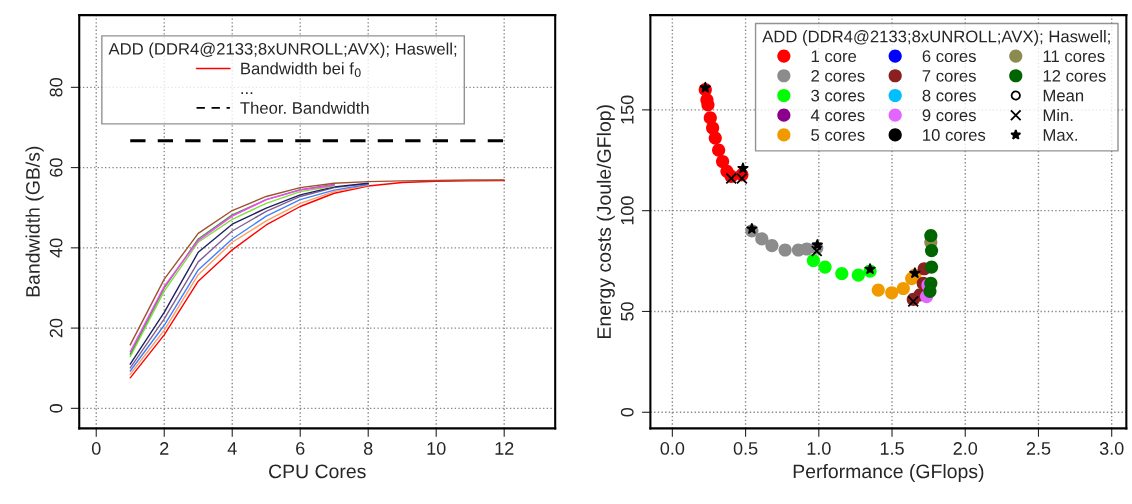 Image resolution: width=1132 pixels, height=504 pixels. I want to click on legend-label: 9 cores, so click(949, 115).